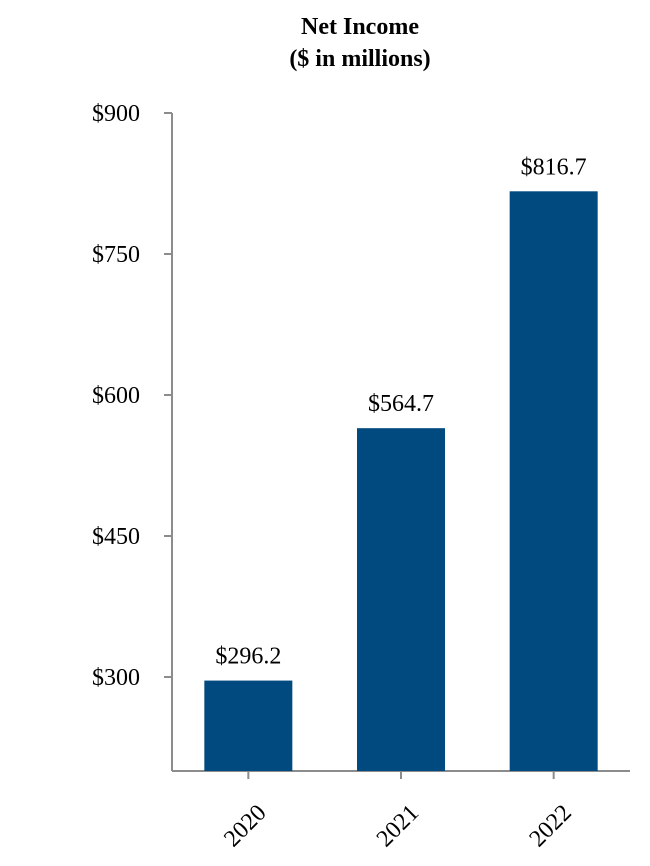  Describe the element at coordinates (116, 396) in the screenshot. I see `y-tick-label: $600` at that location.